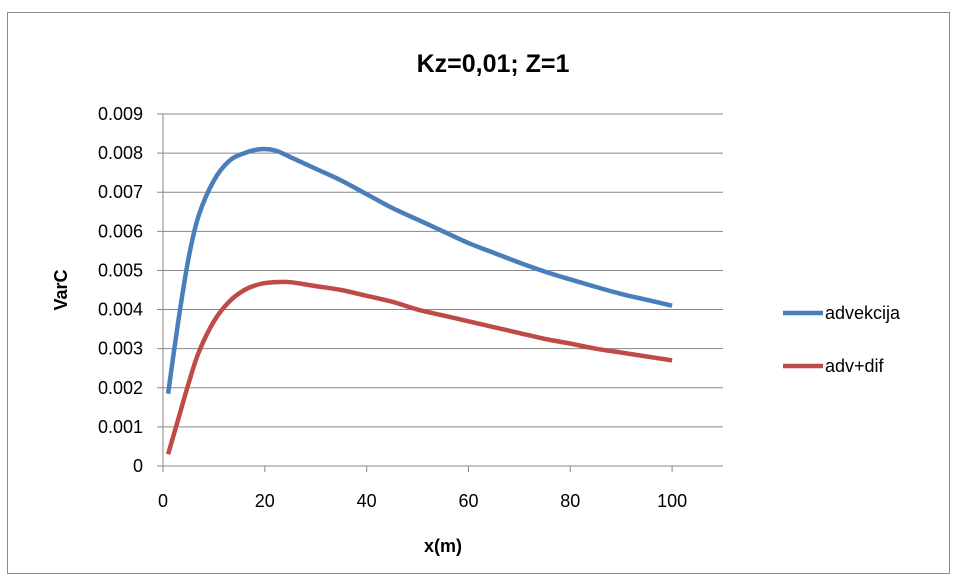 The width and height of the screenshot is (957, 581). I want to click on x-tick-label: 60, so click(468, 501).